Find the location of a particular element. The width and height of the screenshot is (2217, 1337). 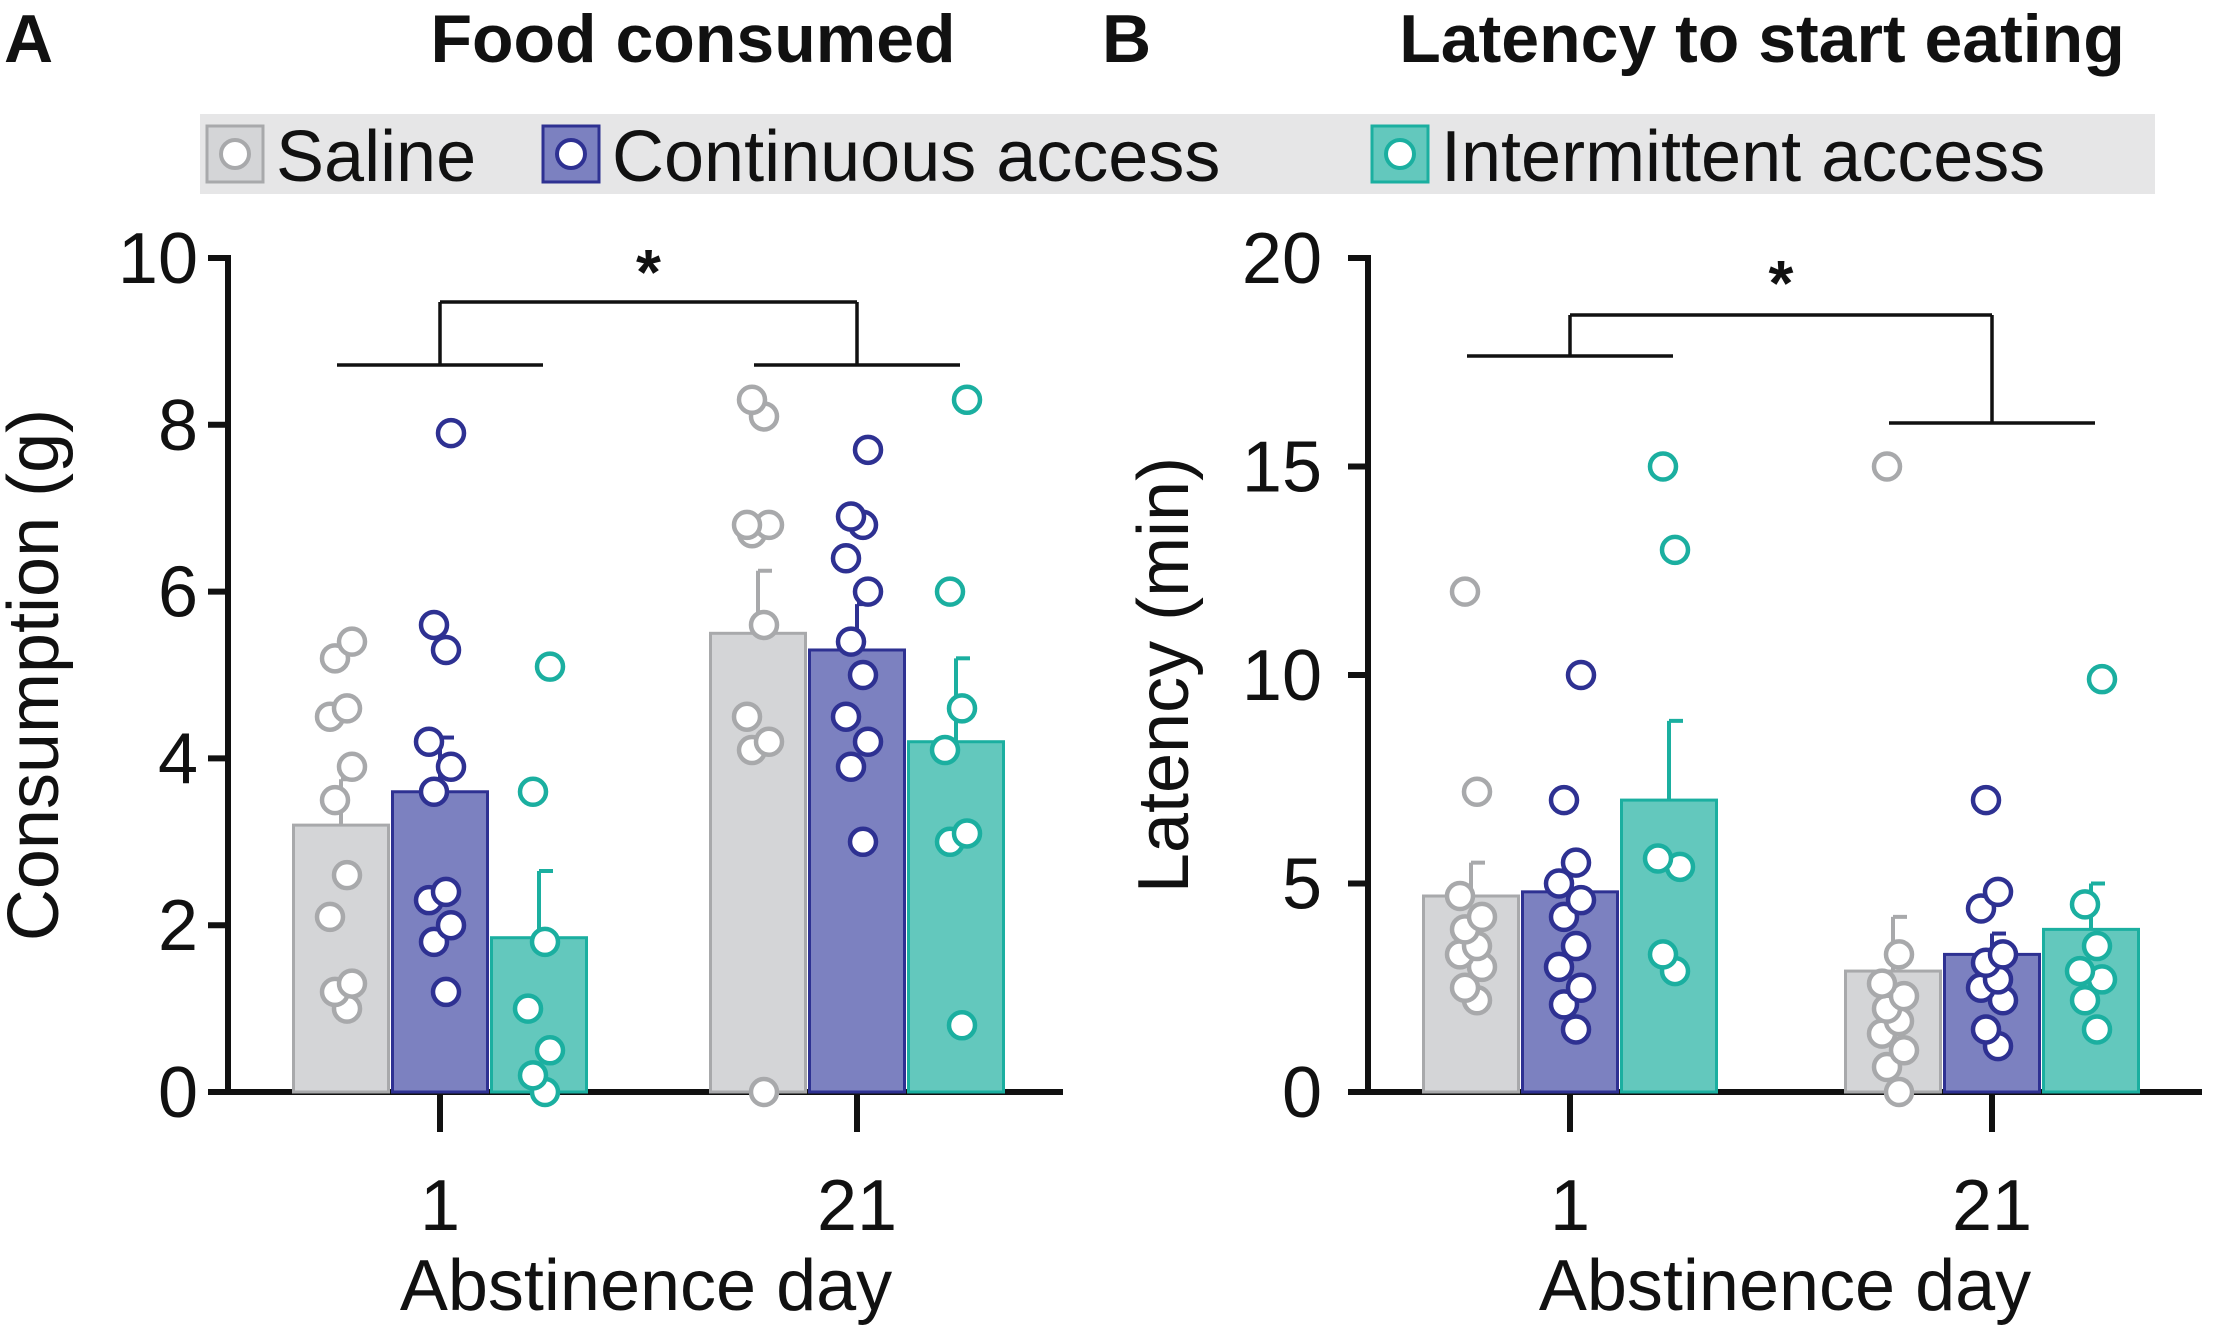

panel-a-y-axis-label: Consumption (g) is located at coordinates (37, 675).